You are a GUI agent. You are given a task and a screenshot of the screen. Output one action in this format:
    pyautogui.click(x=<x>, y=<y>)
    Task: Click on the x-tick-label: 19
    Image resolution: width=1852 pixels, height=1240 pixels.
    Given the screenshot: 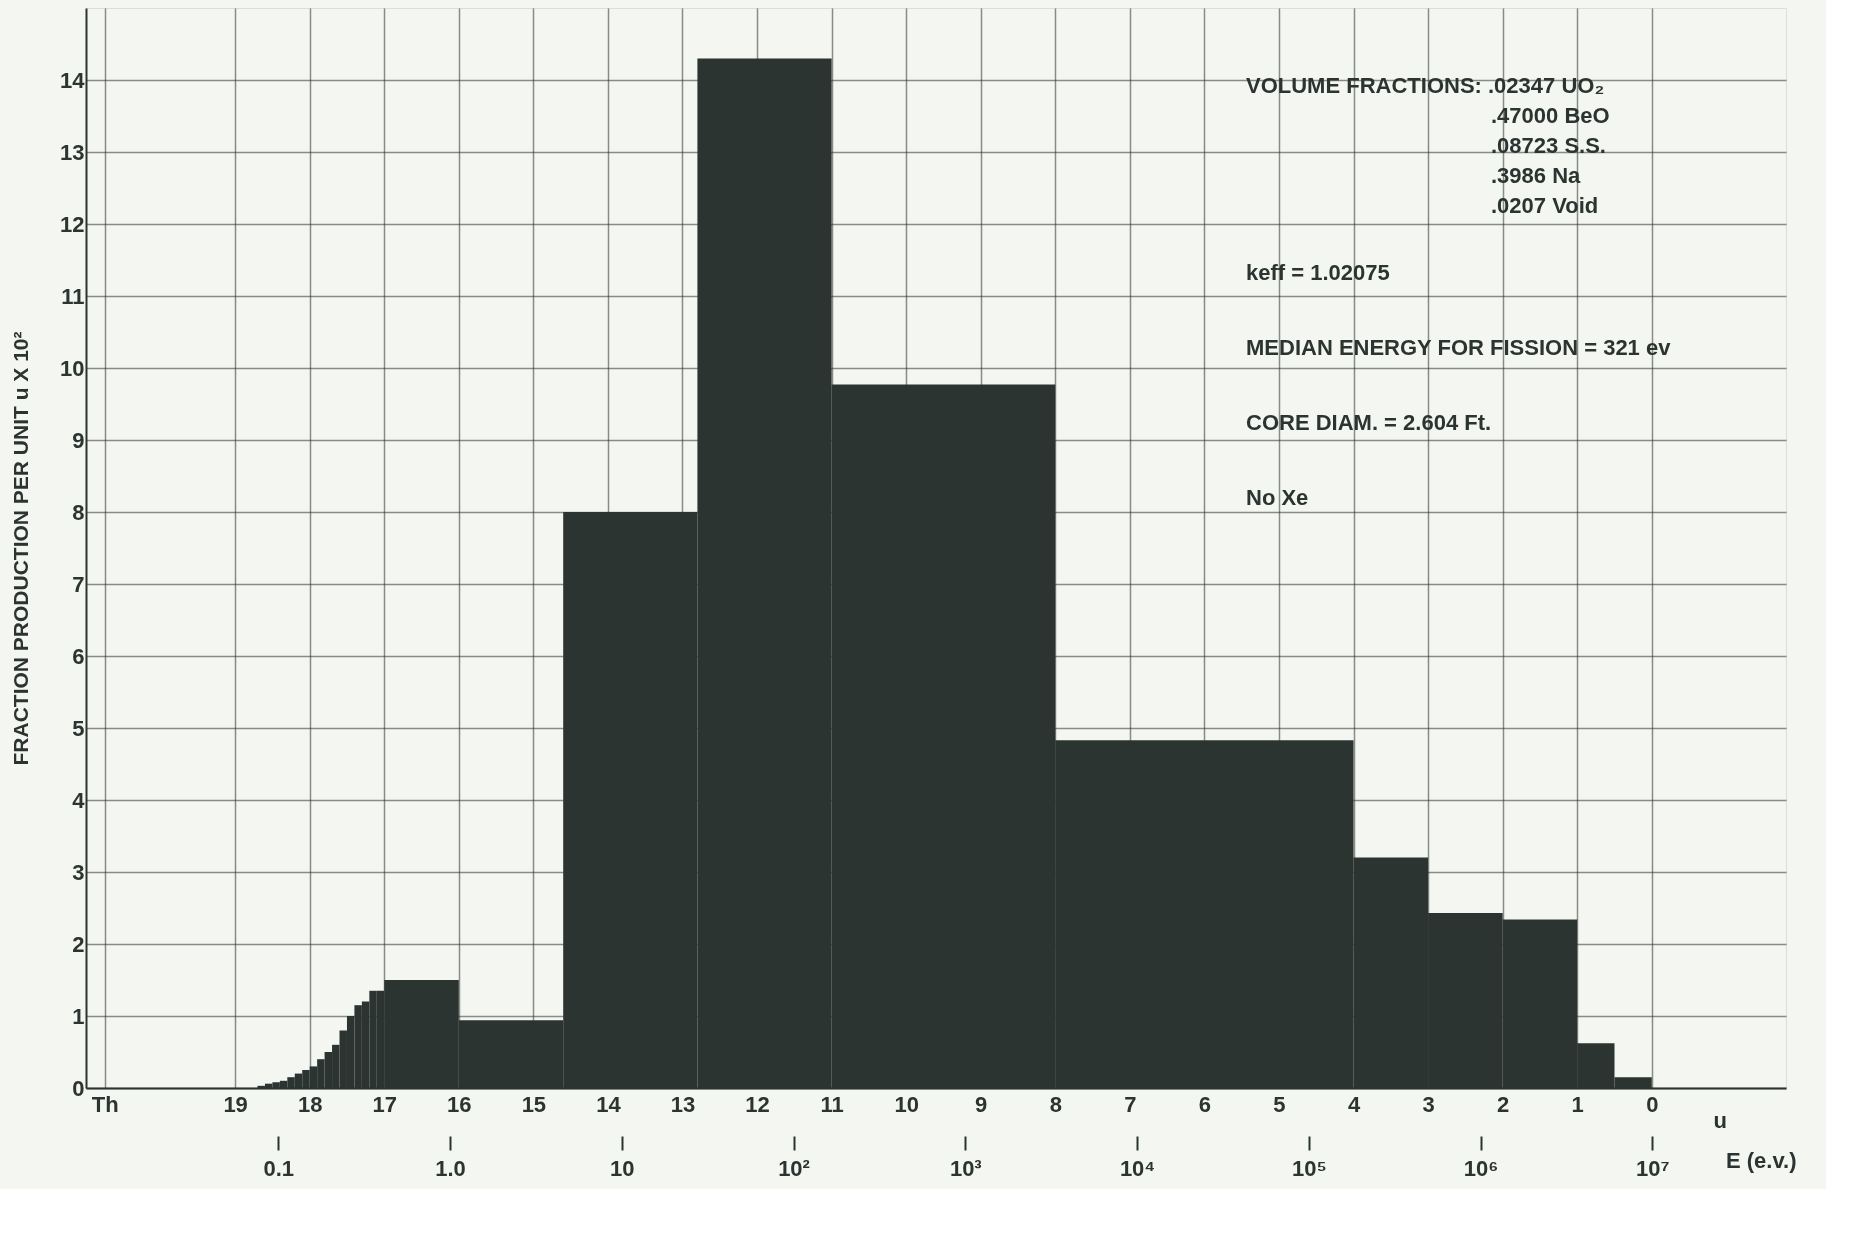 What is the action you would take?
    pyautogui.click(x=235, y=1104)
    